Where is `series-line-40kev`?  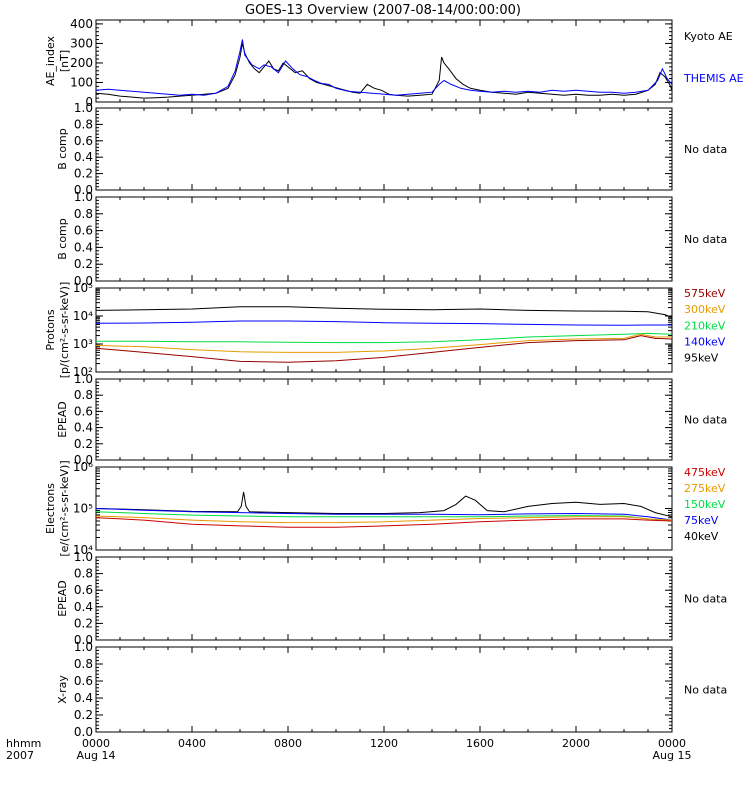 series-line-40kev is located at coordinates (384, 504).